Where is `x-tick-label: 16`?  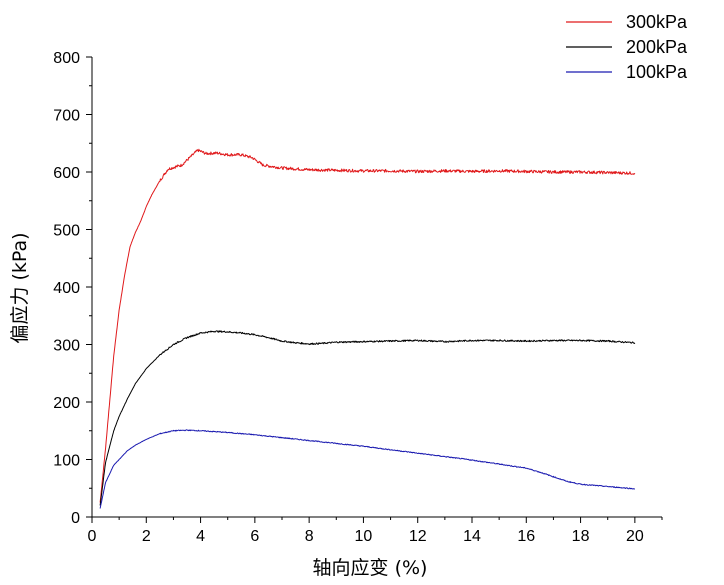
x-tick-label: 16 is located at coordinates (526, 536).